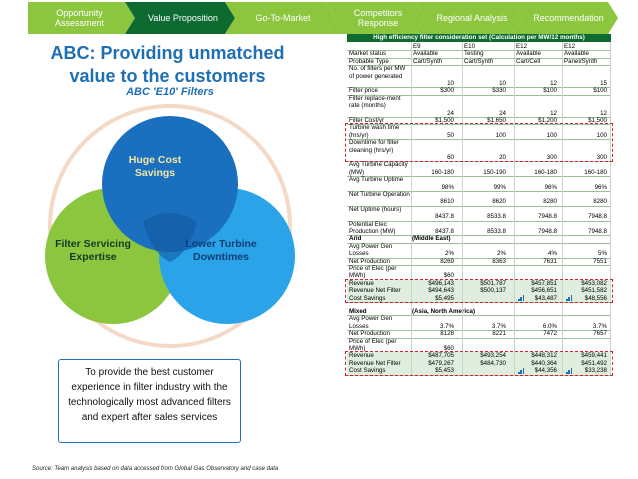 The image size is (638, 479). I want to click on table-cell: $44,356, so click(545, 371).